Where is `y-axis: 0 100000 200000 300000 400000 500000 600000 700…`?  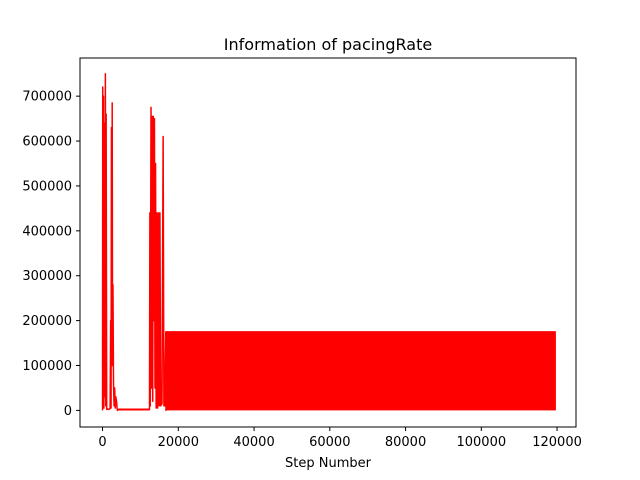
y-axis: 0 100000 200000 300000 400000 500000 600000 700… is located at coordinates (51, 254).